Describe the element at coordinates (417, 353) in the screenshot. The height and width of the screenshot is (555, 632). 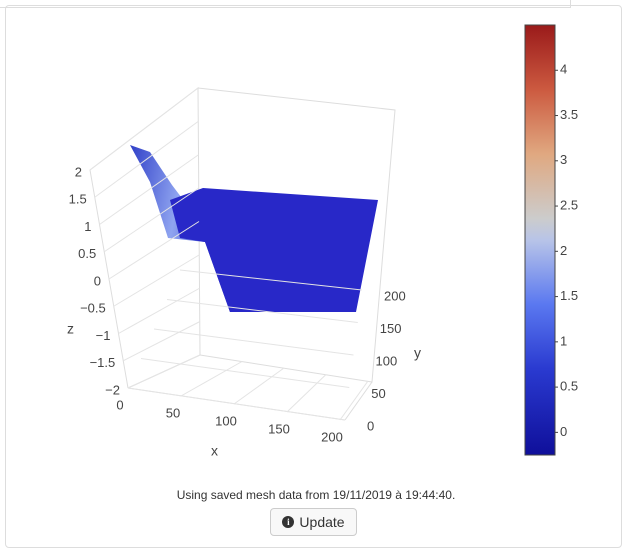
I see `y-axis-title: y` at that location.